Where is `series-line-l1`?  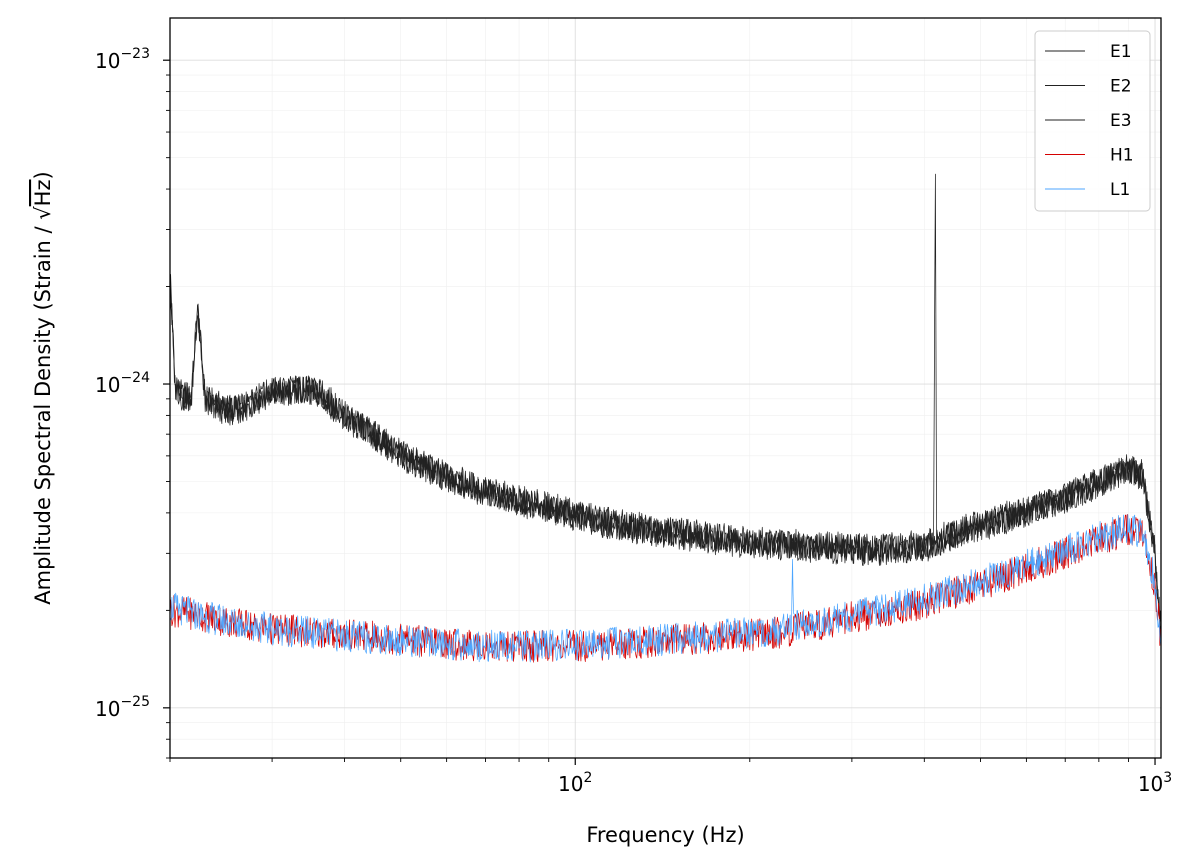 series-line-l1 is located at coordinates (665, 588).